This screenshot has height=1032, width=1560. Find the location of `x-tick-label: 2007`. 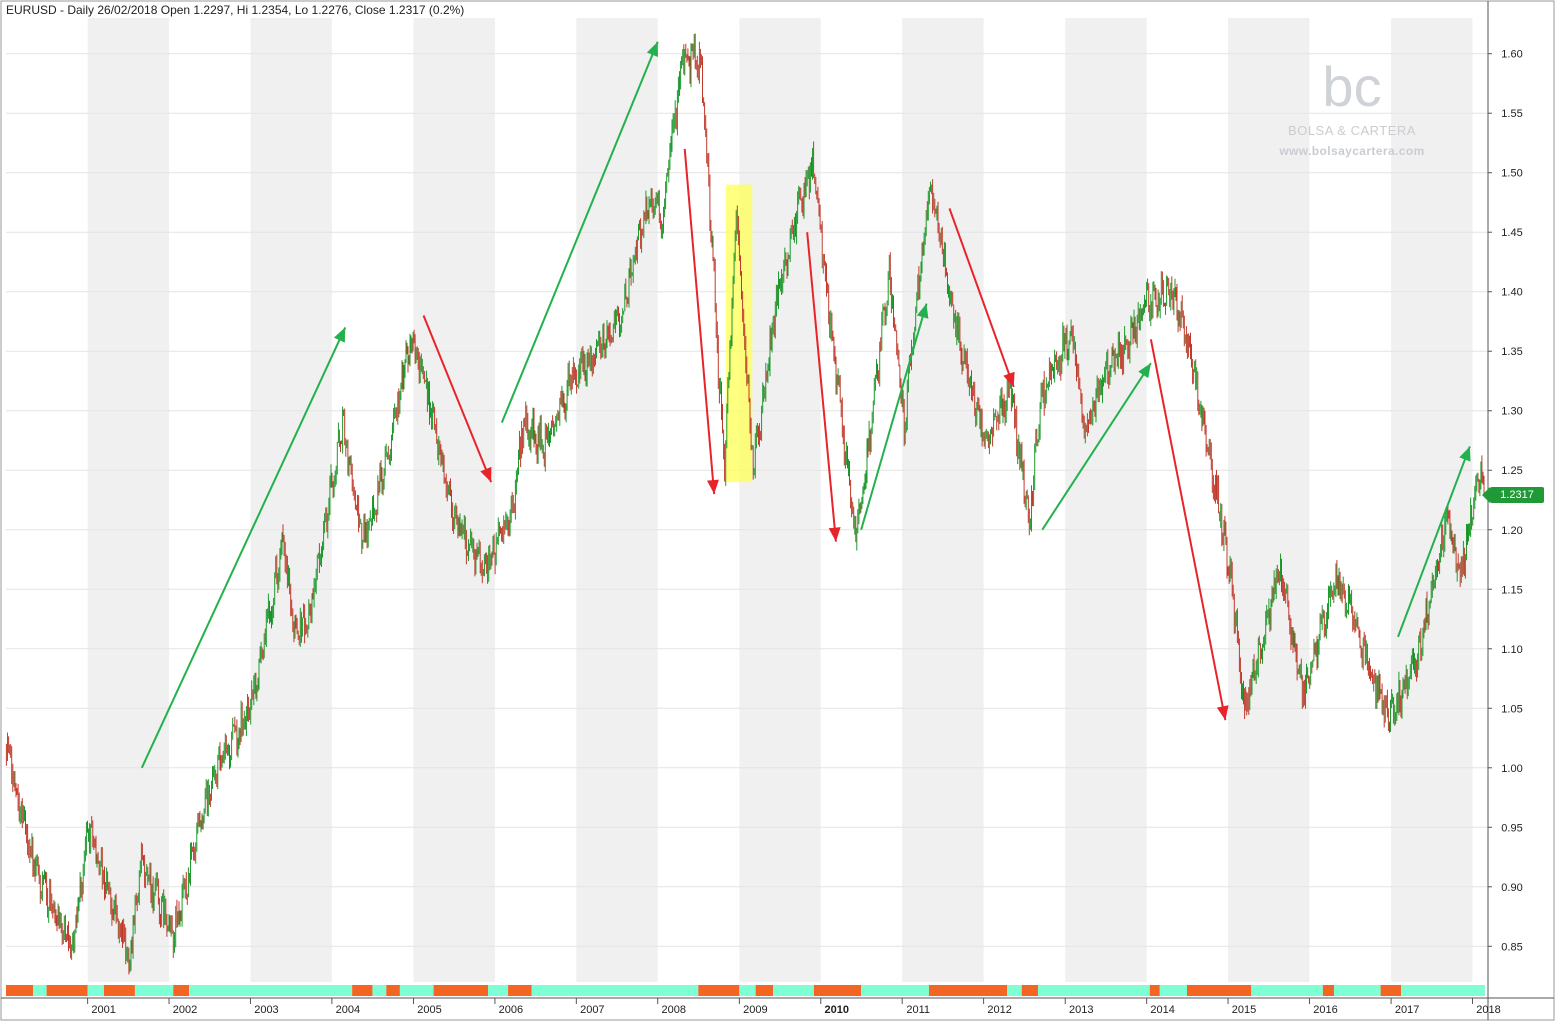

x-tick-label: 2007 is located at coordinates (592, 1010).